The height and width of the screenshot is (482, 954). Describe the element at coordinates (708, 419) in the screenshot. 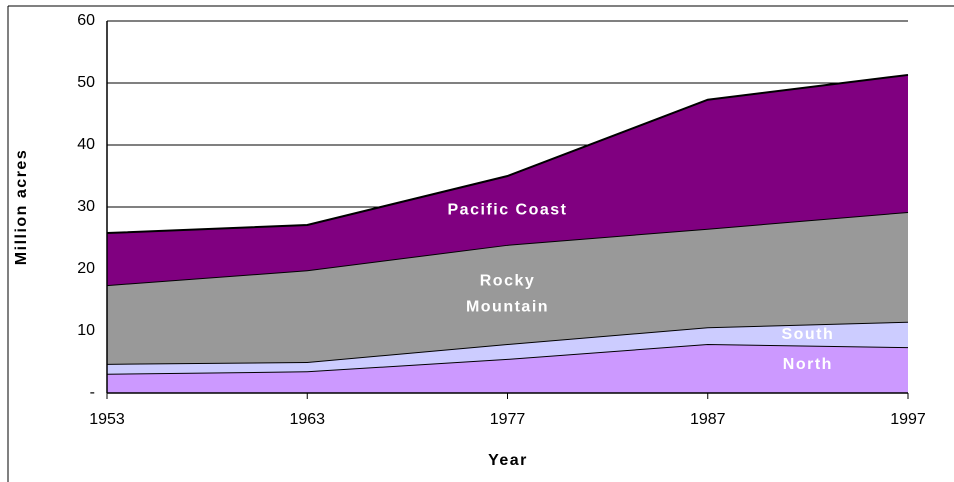

I see `x-tick-label: 1987` at that location.